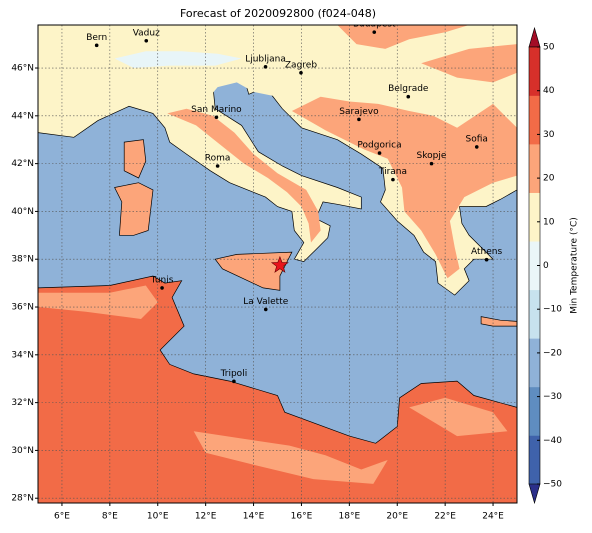  What do you see at coordinates (552, 310) in the screenshot?
I see `colorbar-tick-label: −10` at bounding box center [552, 310].